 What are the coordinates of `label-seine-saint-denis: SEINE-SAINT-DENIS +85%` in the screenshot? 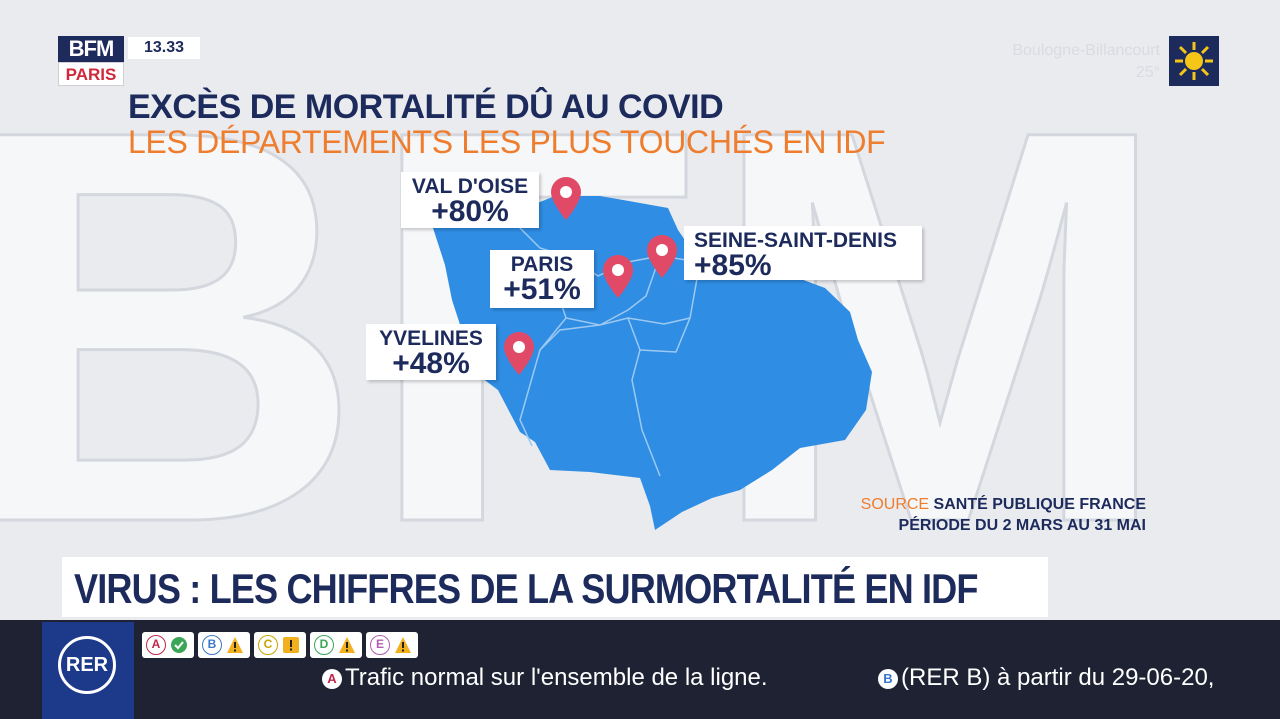 It's located at (803, 254).